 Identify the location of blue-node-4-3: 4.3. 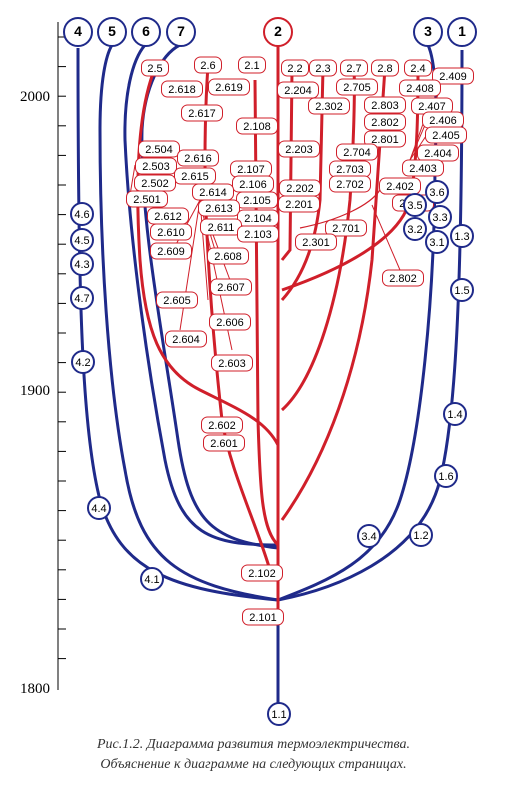
(82, 264).